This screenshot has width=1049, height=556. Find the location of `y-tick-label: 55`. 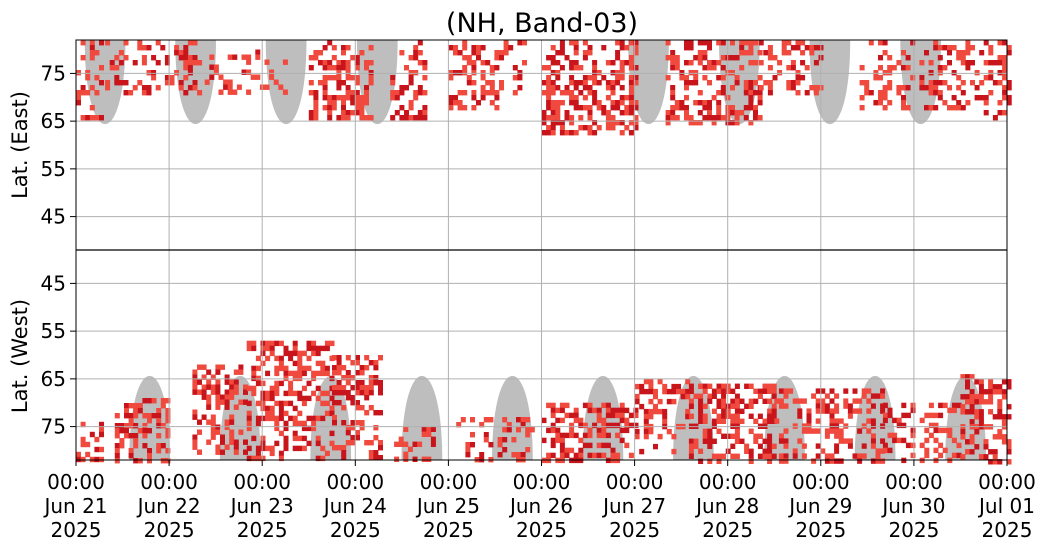

y-tick-label: 55 is located at coordinates (53, 169).